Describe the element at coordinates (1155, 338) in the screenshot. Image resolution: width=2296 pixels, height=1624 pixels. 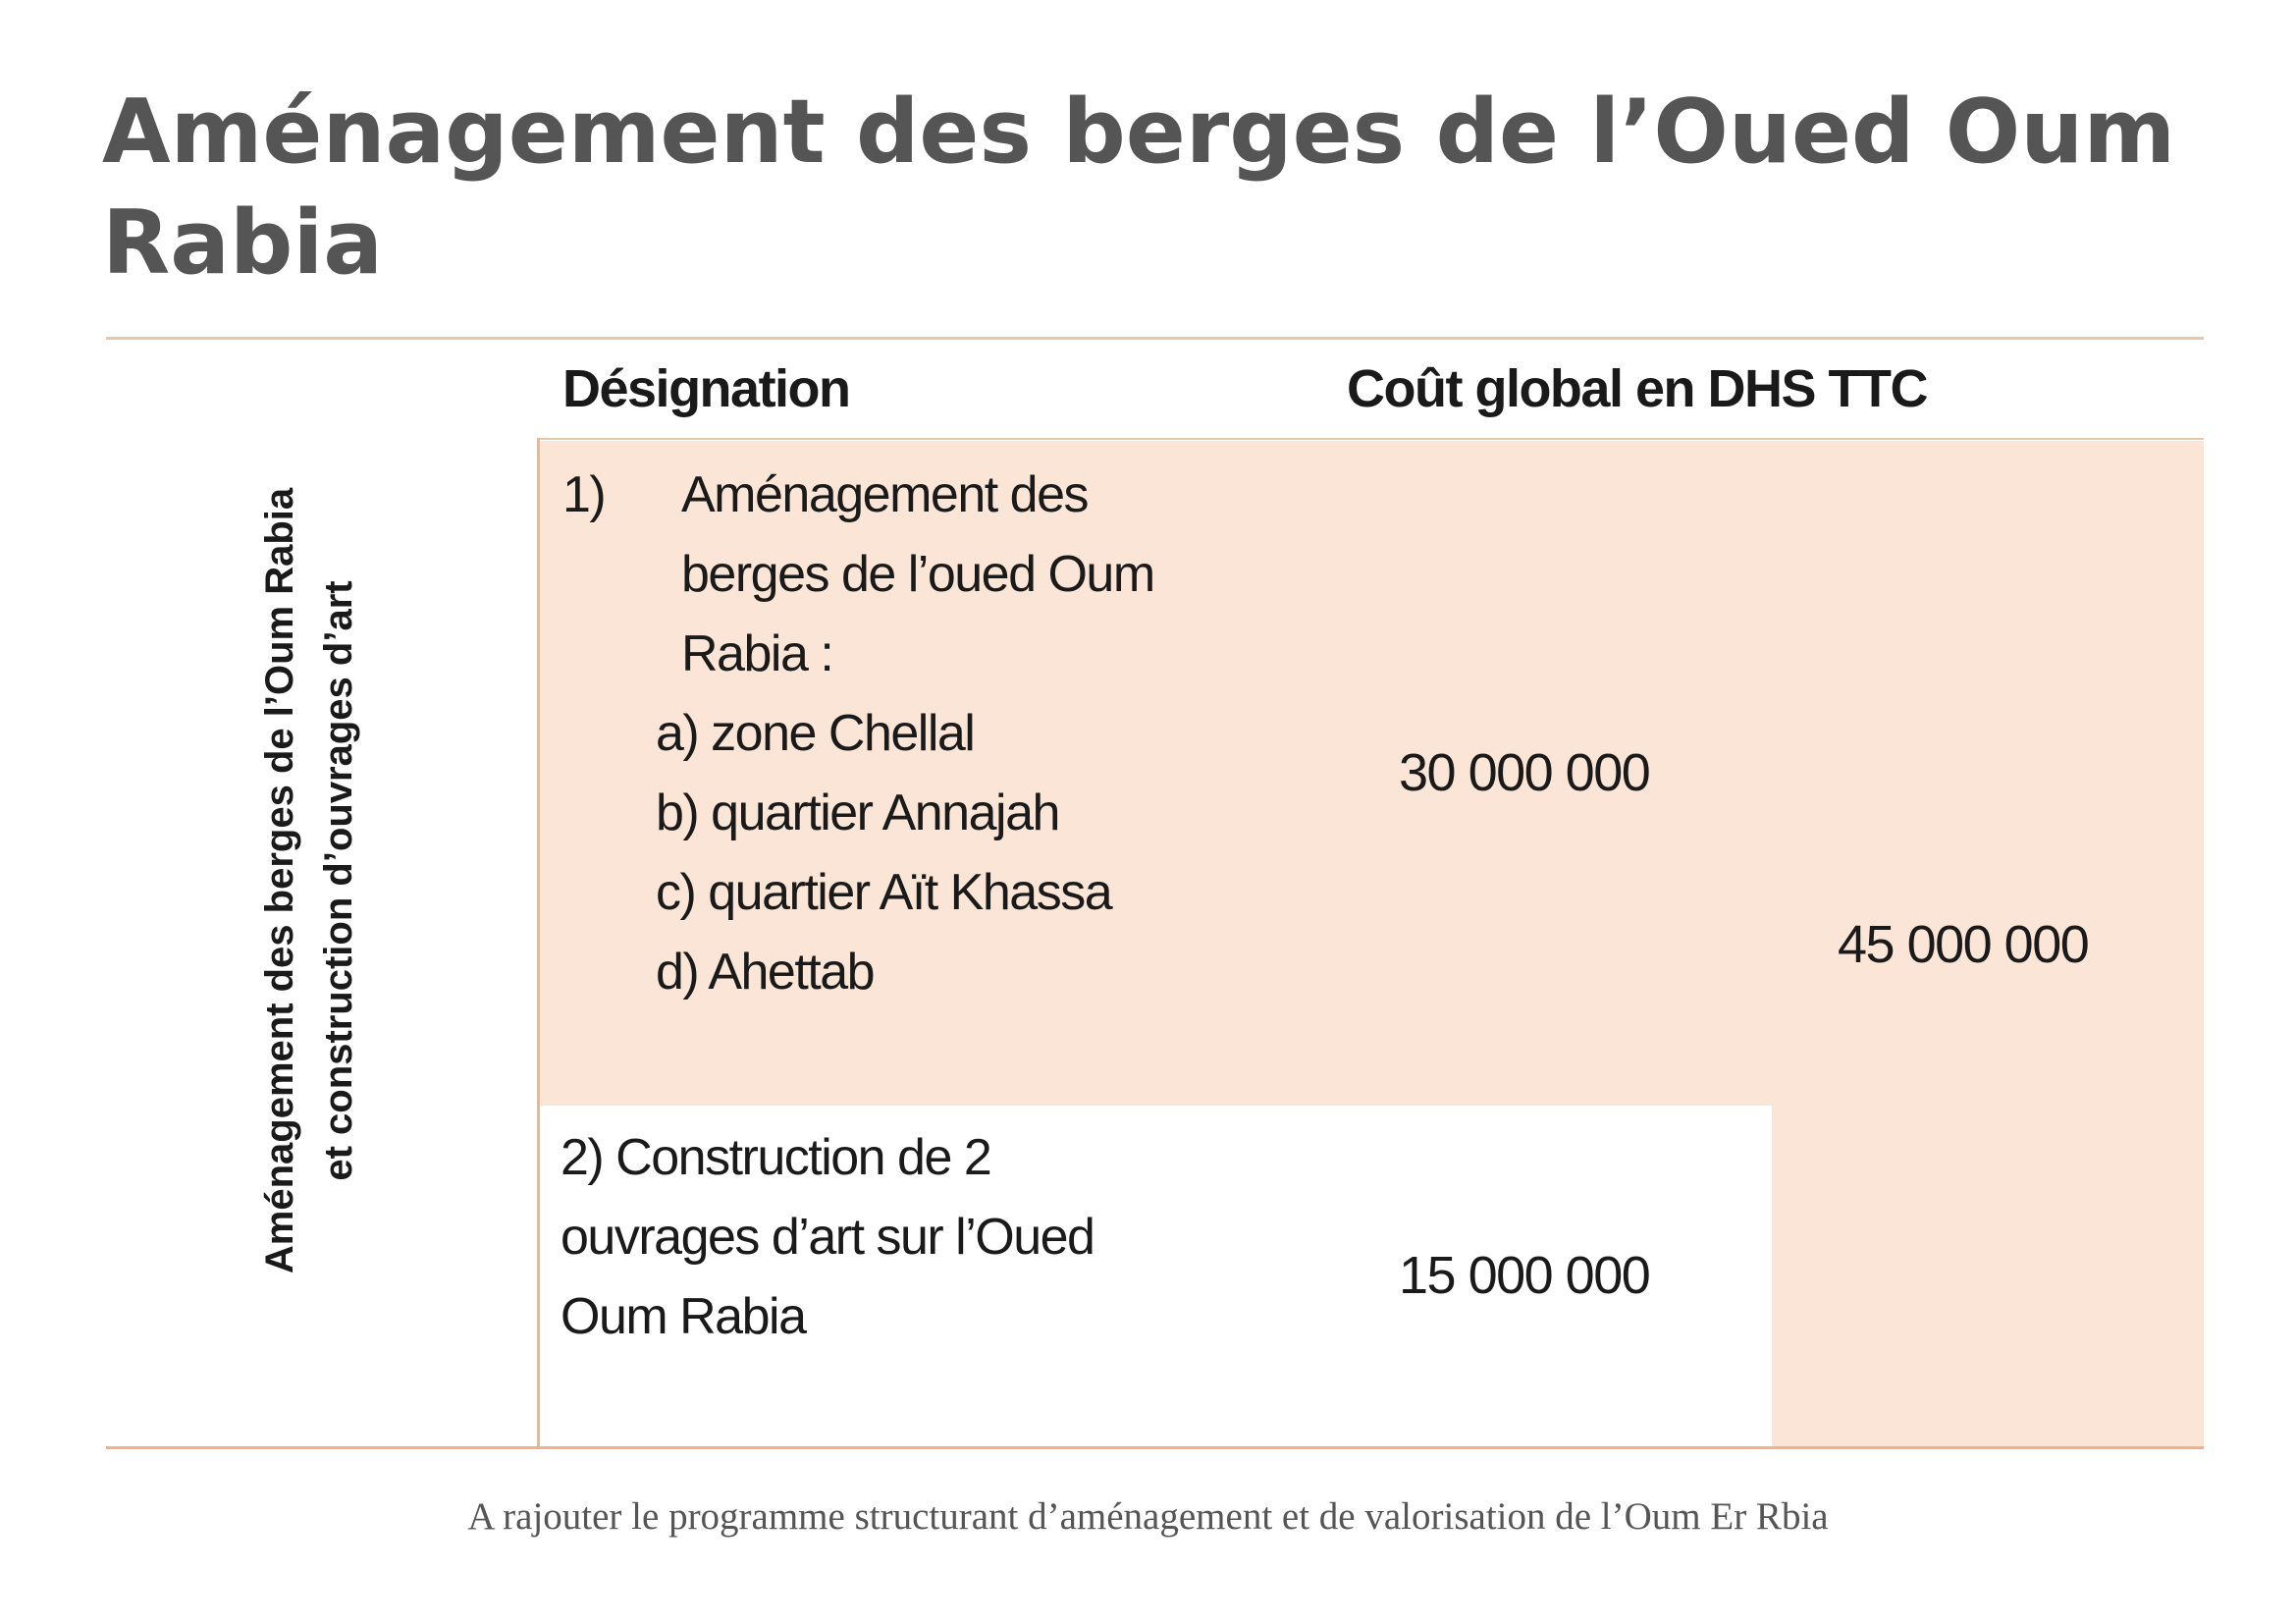
I see `table-top-rule` at that location.